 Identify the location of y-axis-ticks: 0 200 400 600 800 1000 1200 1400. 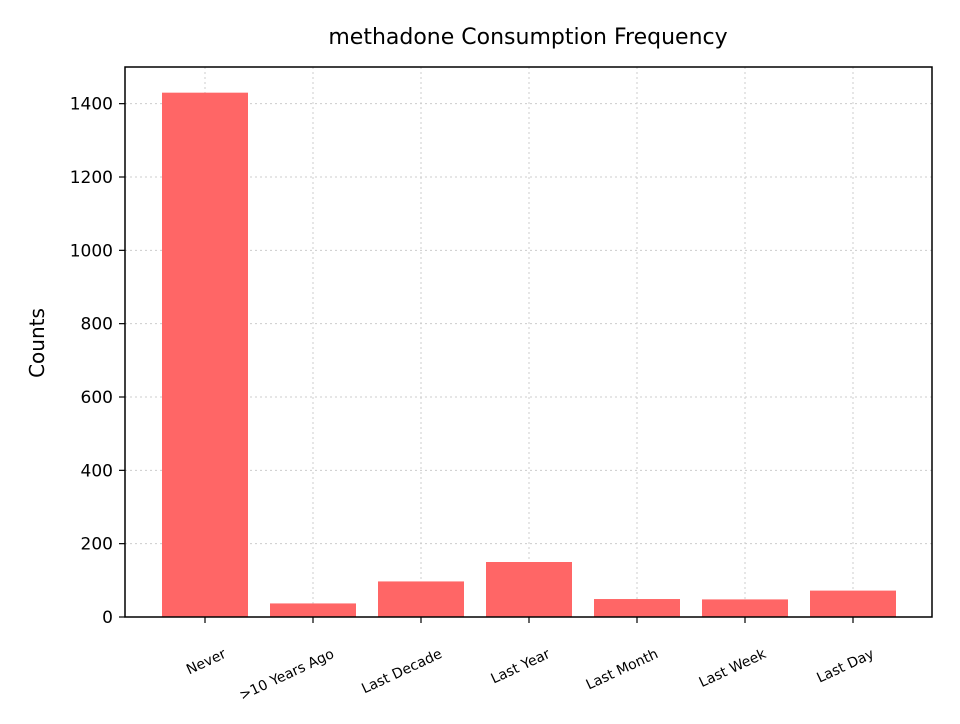
(97, 361).